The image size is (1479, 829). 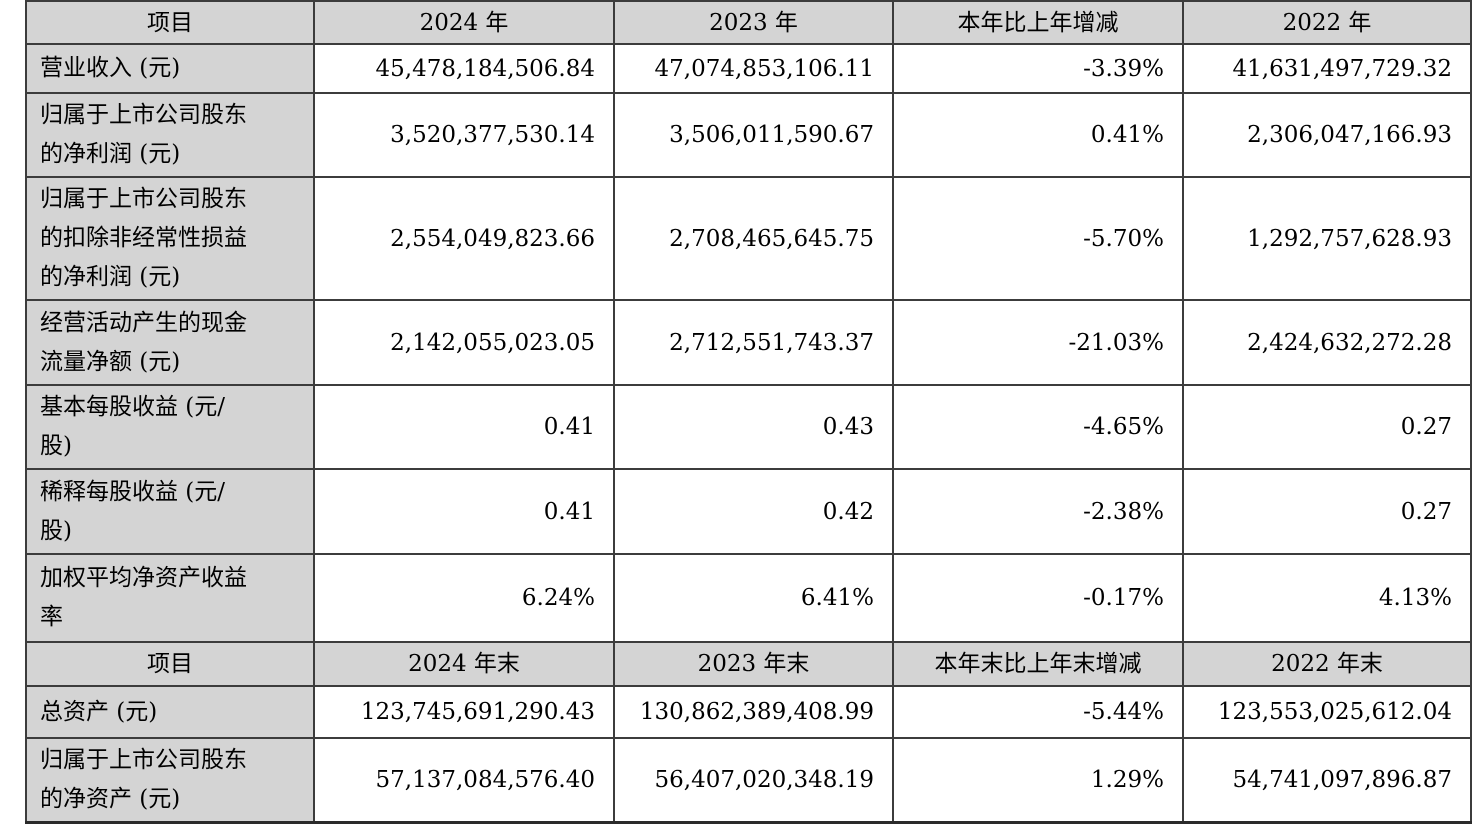 I want to click on value-2024-cell: 2,142,055,023.05, so click(x=464, y=342).